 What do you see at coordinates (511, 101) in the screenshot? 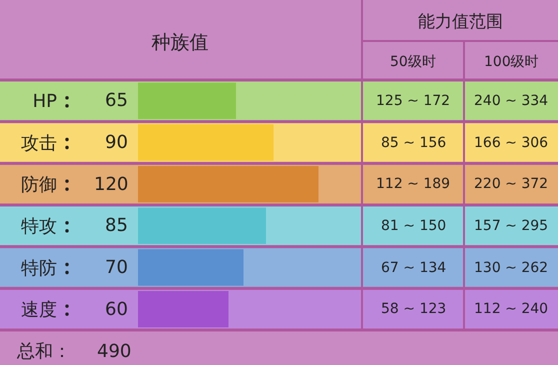
I see `text: 240 ~ 334` at bounding box center [511, 101].